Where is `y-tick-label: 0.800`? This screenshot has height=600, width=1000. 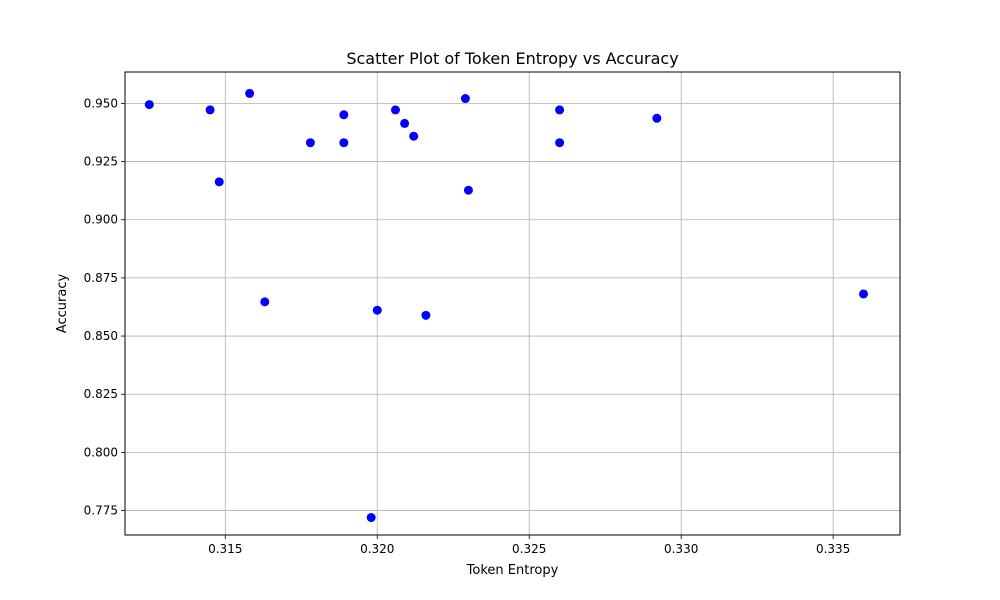
y-tick-label: 0.800 is located at coordinates (101, 452).